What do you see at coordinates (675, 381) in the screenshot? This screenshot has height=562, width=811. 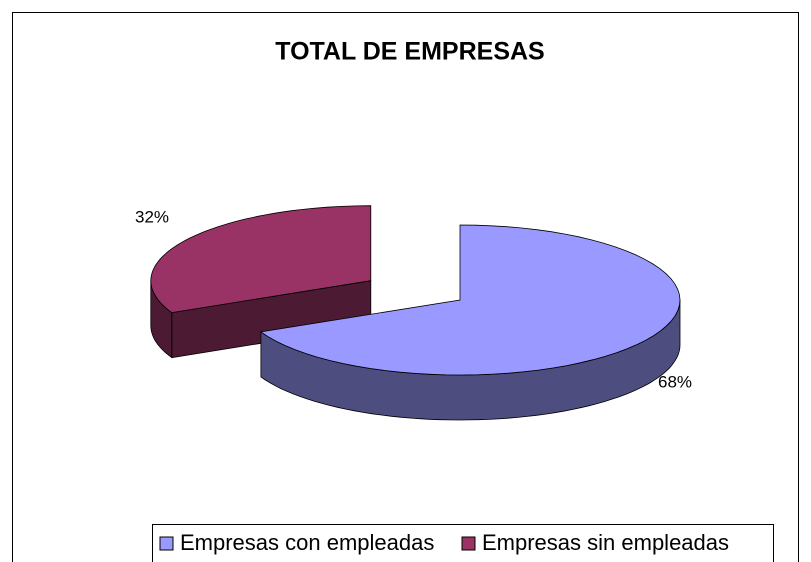 I see `data-label: 68%` at bounding box center [675, 381].